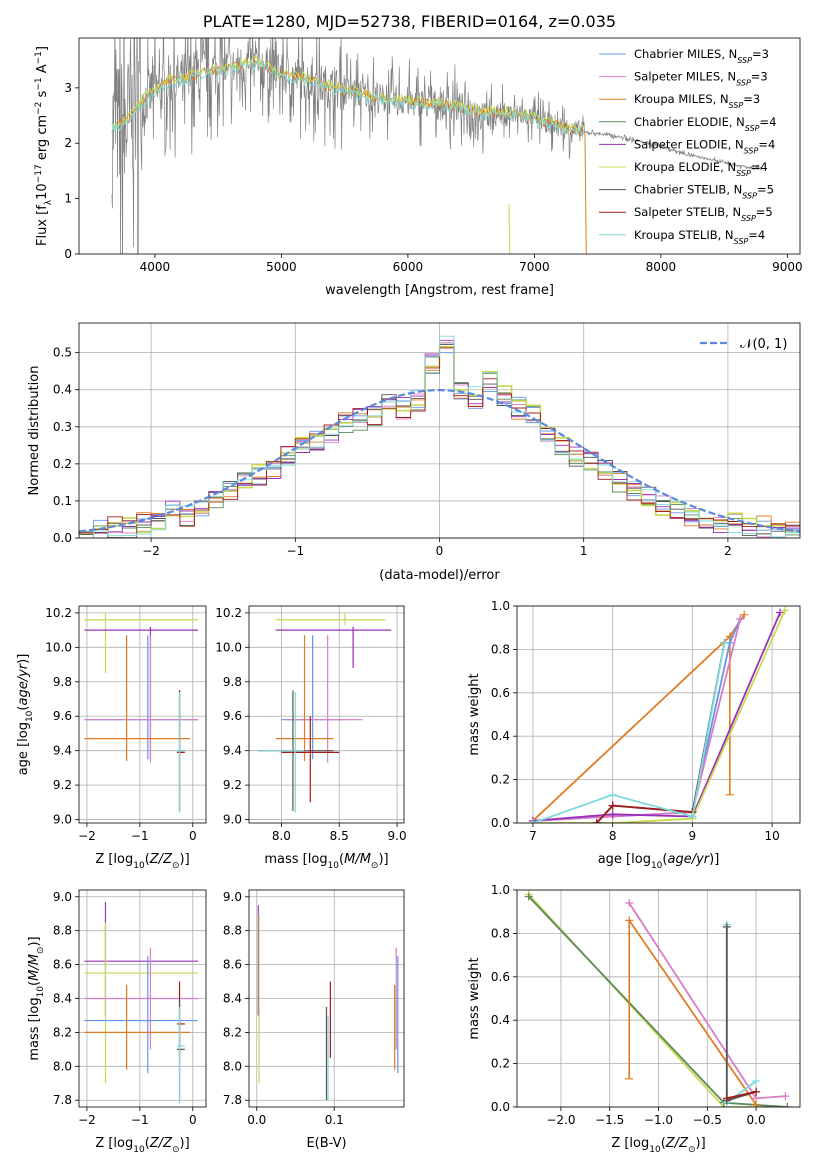  I want to click on spectrum-axes: 4000 5000 6000 7000 8000 9000 0 1 2 3, so click(433, 177).